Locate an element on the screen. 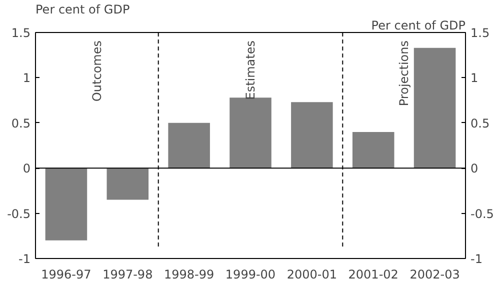  y-tick-label: -1 is located at coordinates (24, 259).